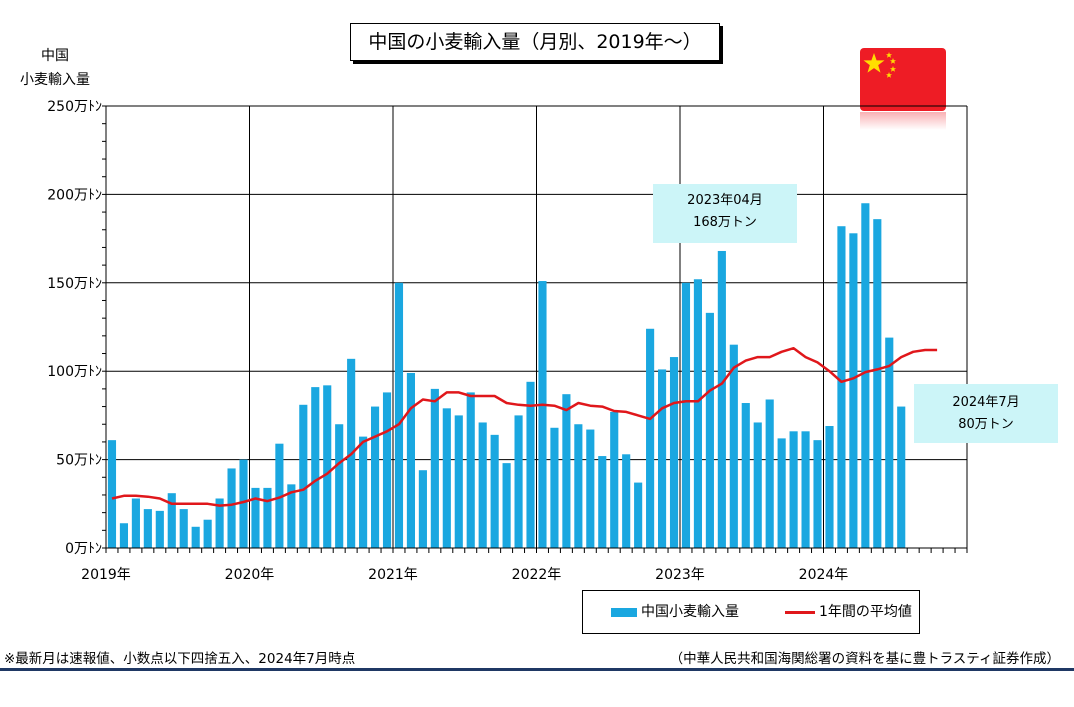 This screenshot has height=707, width=1074. I want to click on x-tick-label-5: 2024年, so click(824, 575).